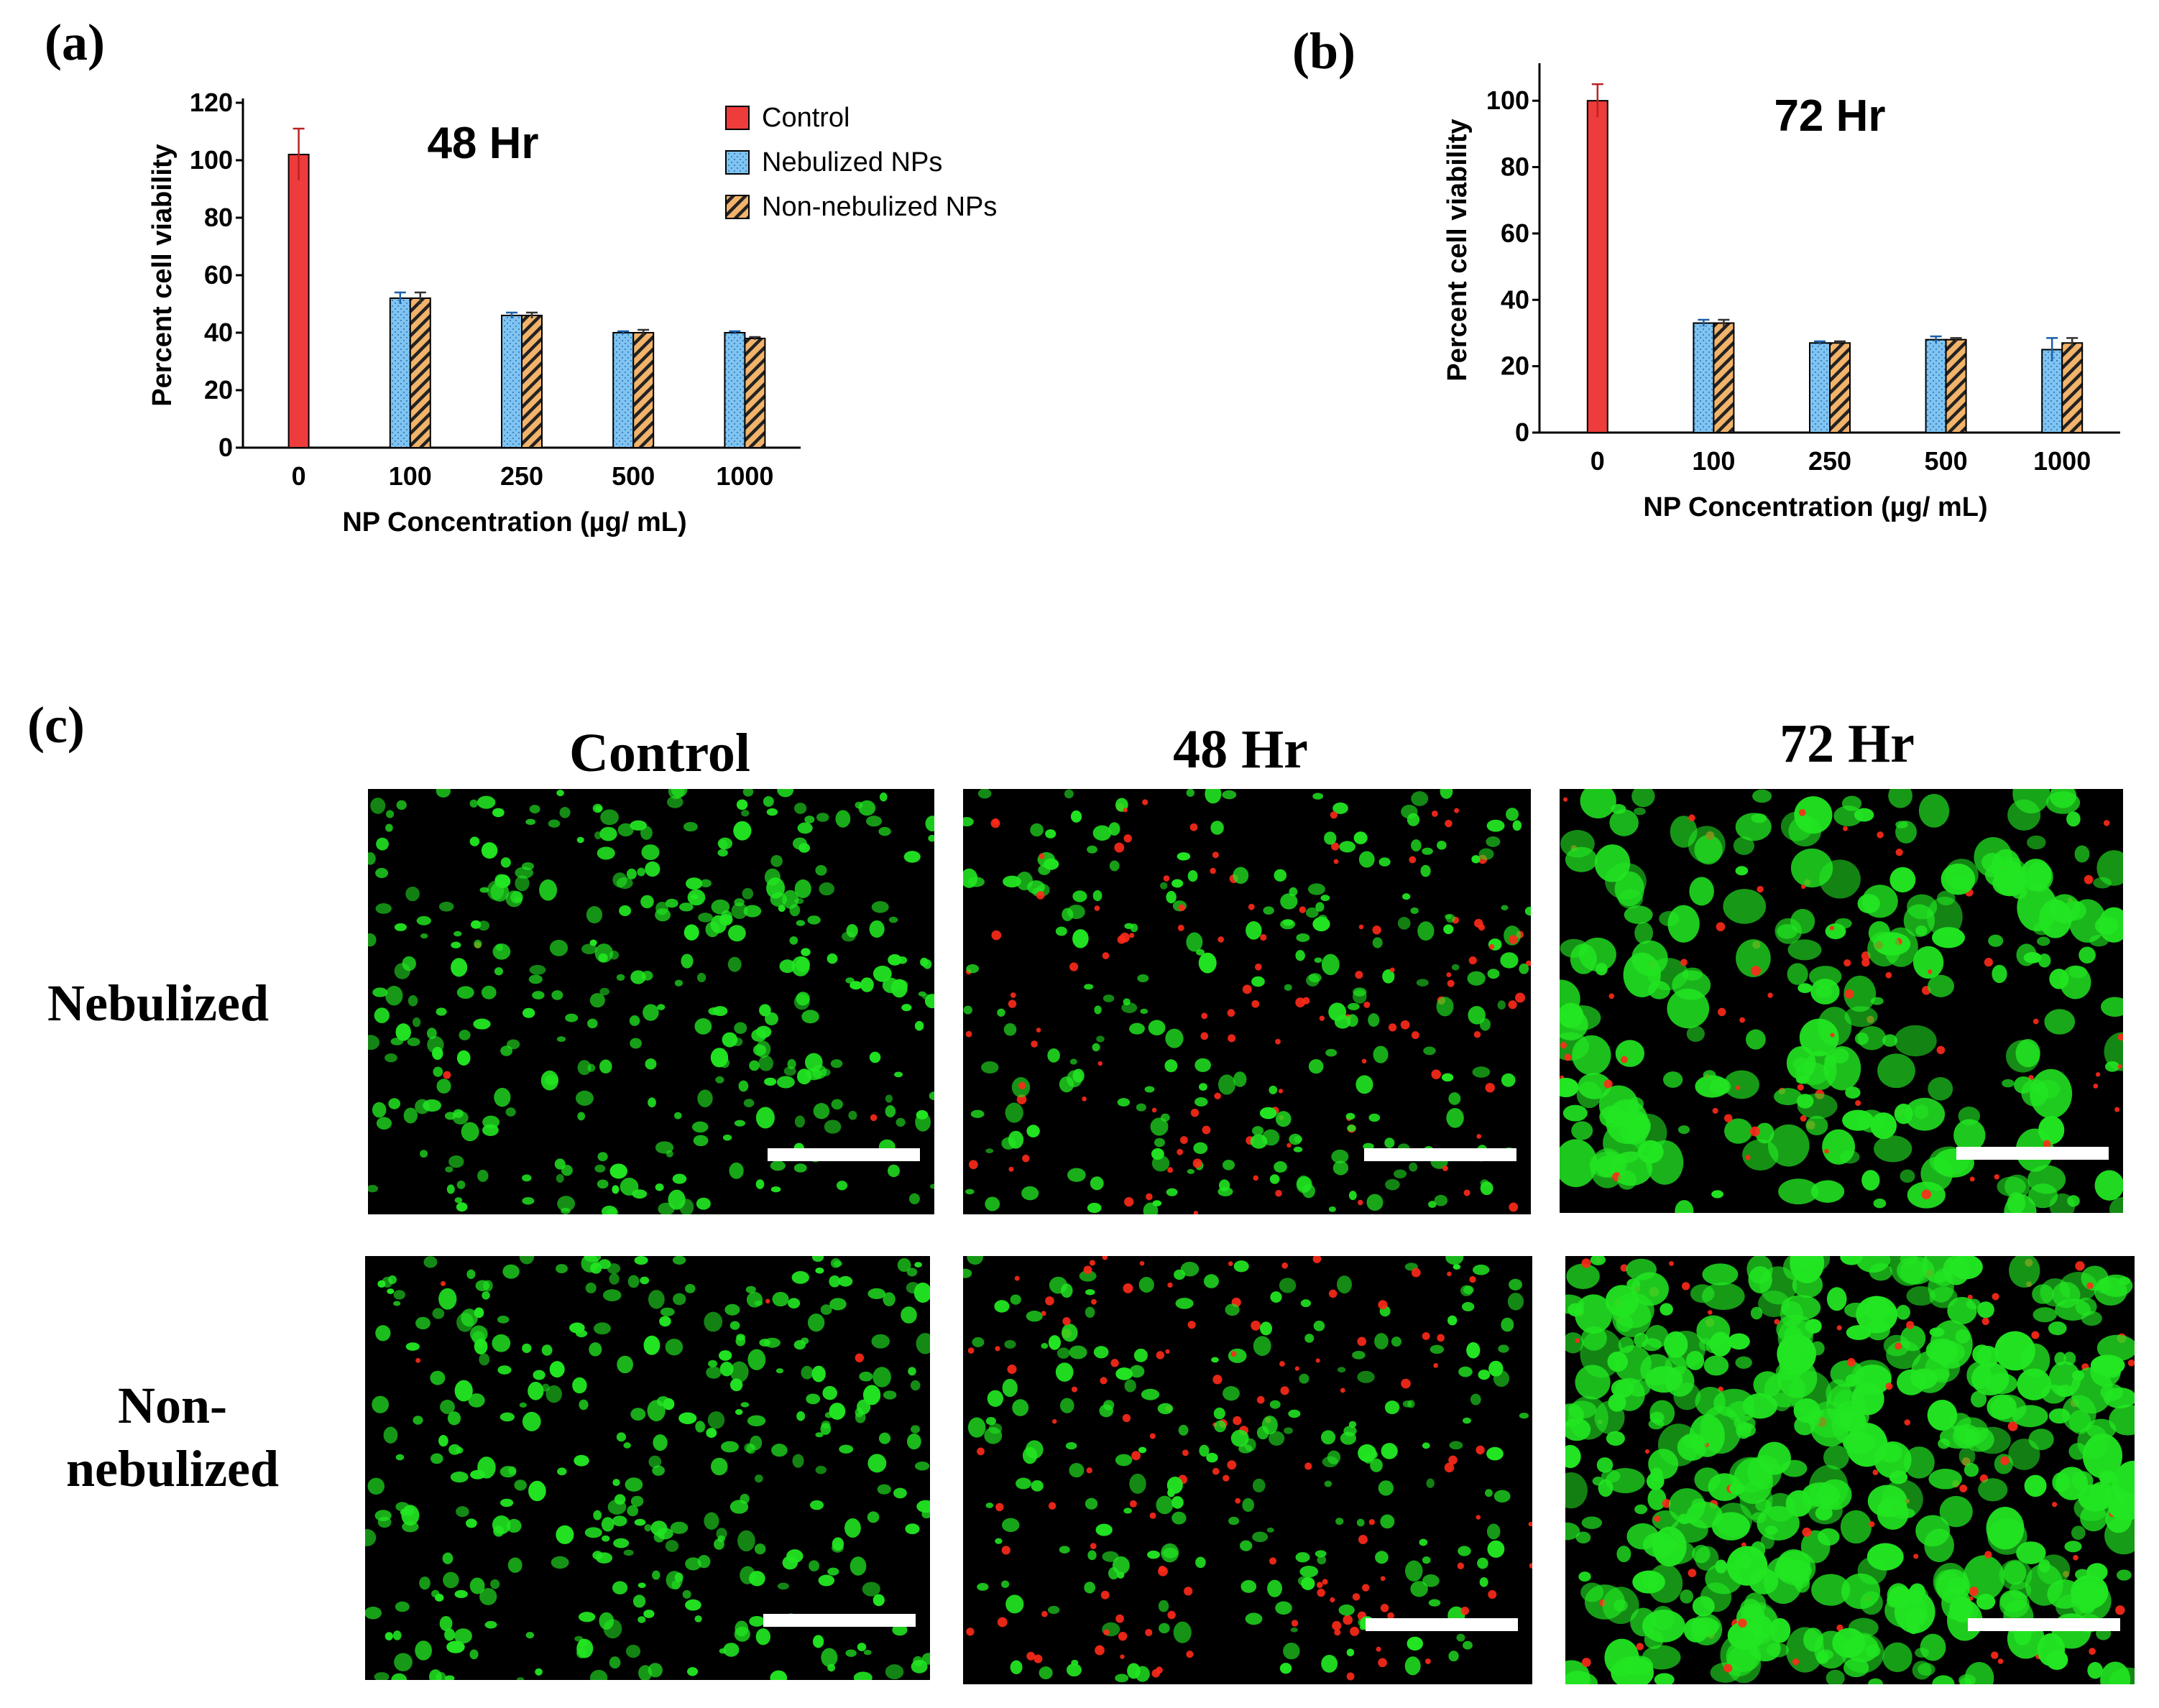 The height and width of the screenshot is (1708, 2159). What do you see at coordinates (219, 332) in the screenshot?
I see `y-tick-label: 40` at bounding box center [219, 332].